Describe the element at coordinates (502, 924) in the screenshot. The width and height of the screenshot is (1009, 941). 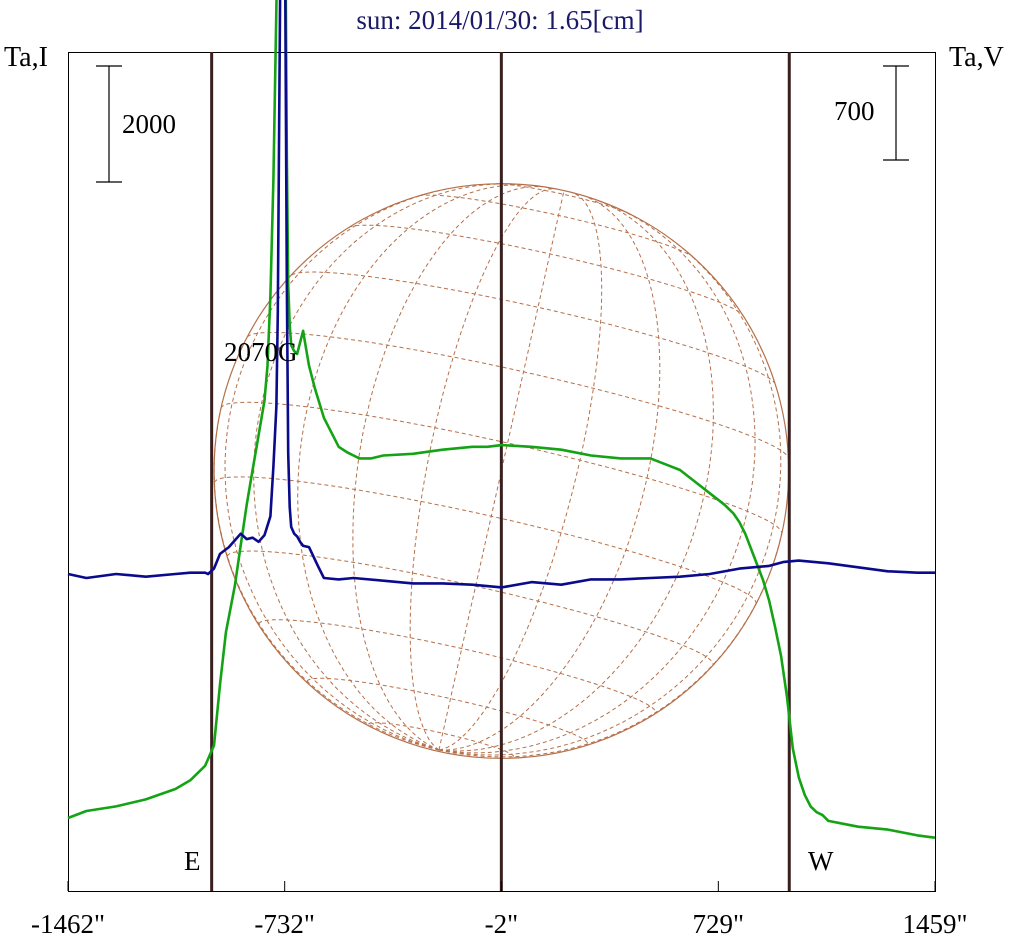
I see `x-tick-label: -2"` at that location.